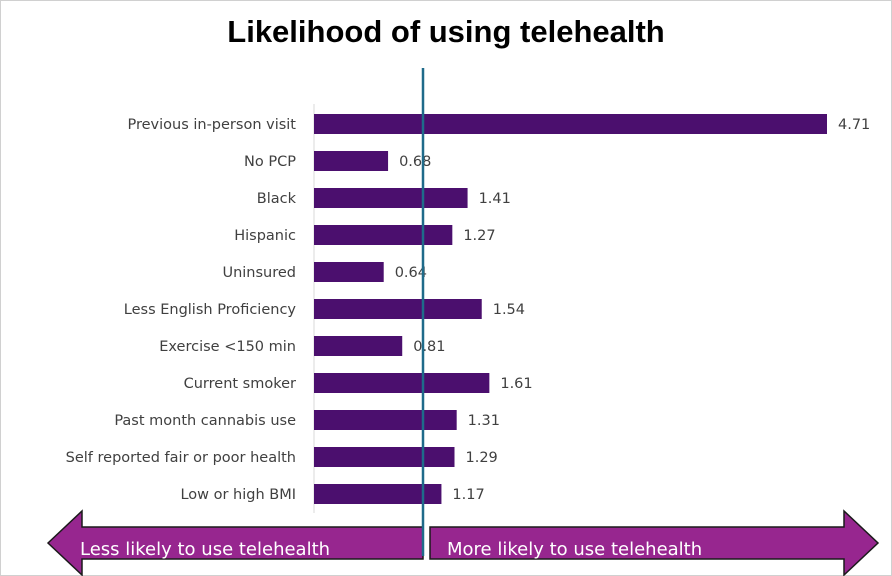  Describe the element at coordinates (482, 458) in the screenshot. I see `value-label-9: 1.29` at that location.